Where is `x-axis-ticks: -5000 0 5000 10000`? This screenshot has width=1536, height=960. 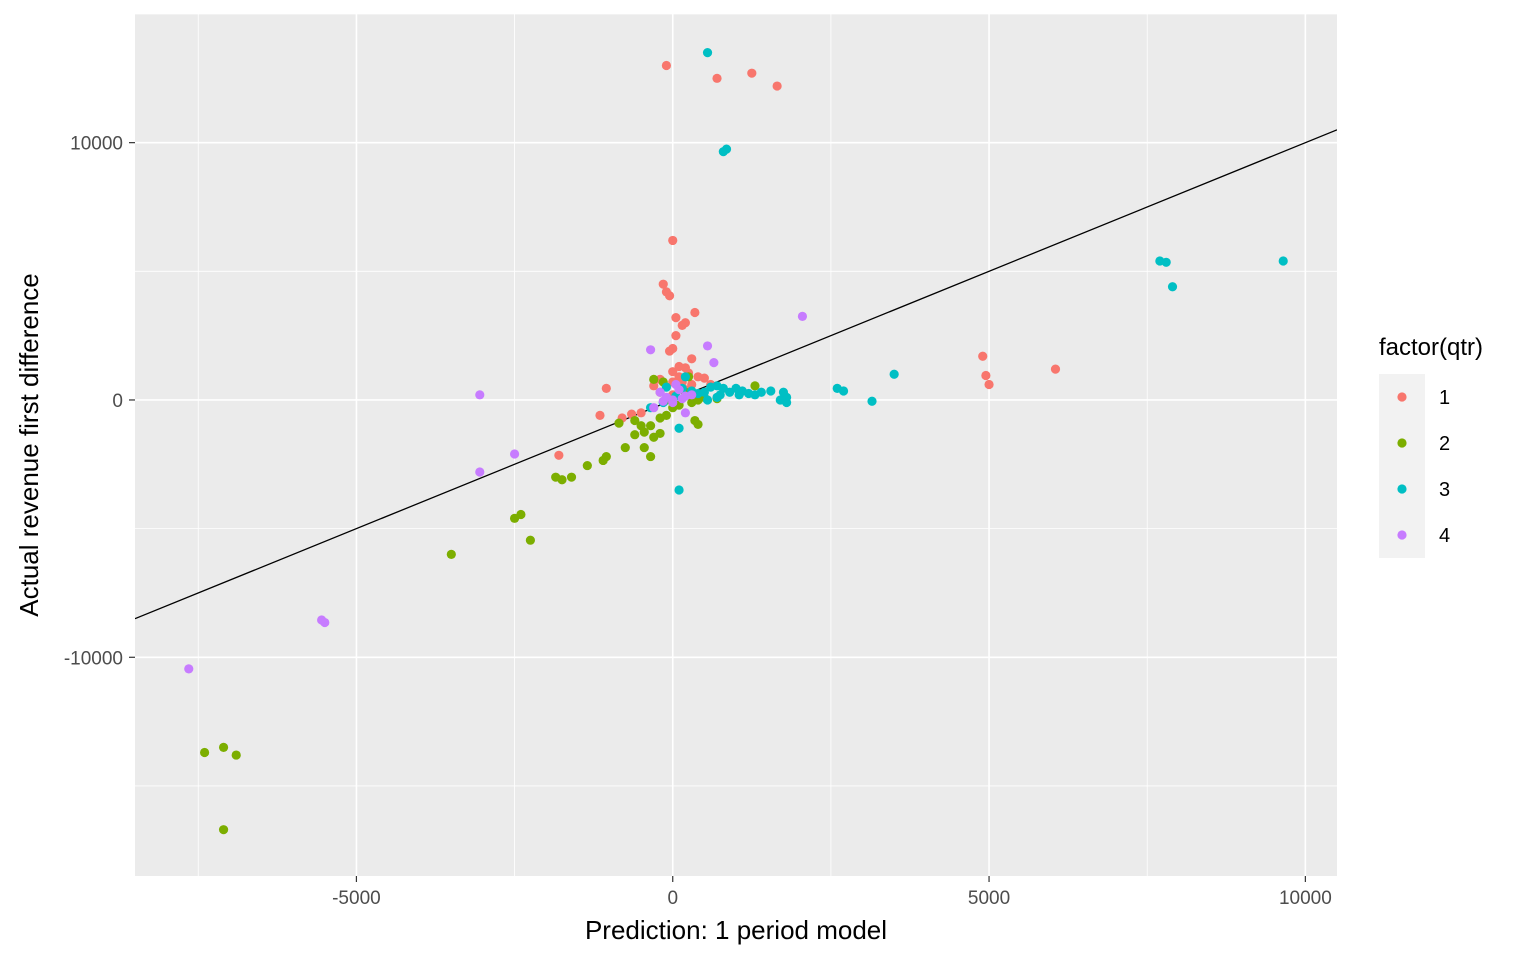 x-axis-ticks: -5000 0 5000 10000 is located at coordinates (832, 892).